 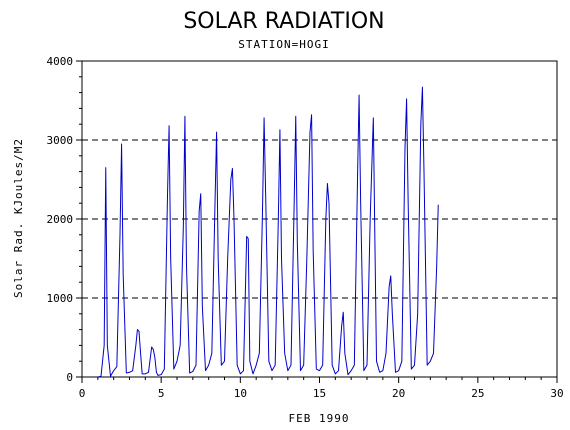 I want to click on y-axis-label: Solar Rad. KJoules/M2, so click(x=18, y=218).